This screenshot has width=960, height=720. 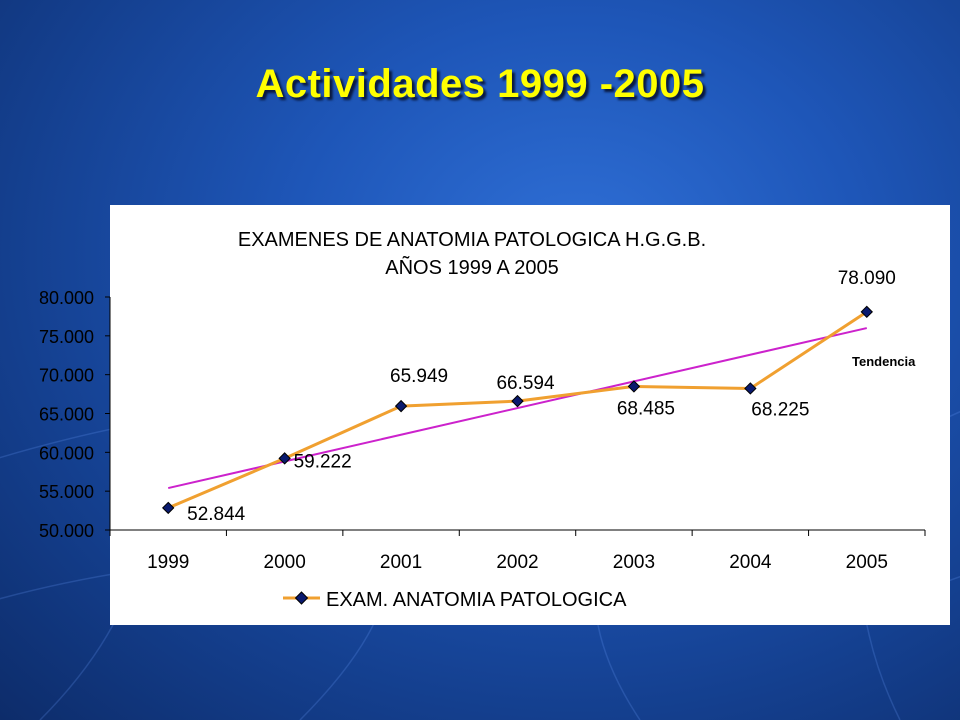 What do you see at coordinates (471, 267) in the screenshot?
I see `chart-title-line-2: AÑOS 1999 A 2005` at bounding box center [471, 267].